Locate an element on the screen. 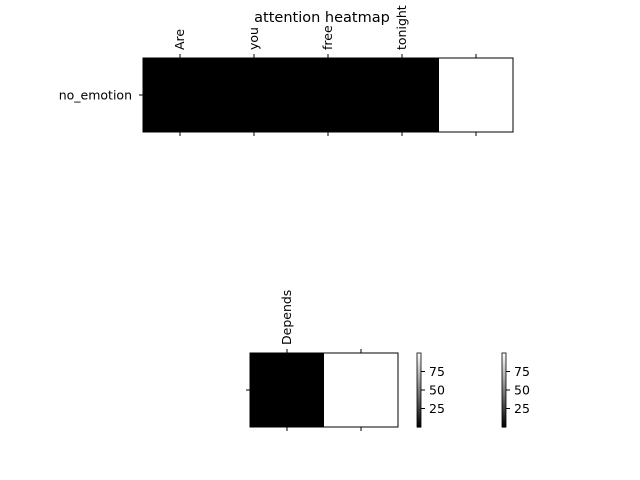 This screenshot has width=640, height=480. top-xlabel-2: free is located at coordinates (327, 37).